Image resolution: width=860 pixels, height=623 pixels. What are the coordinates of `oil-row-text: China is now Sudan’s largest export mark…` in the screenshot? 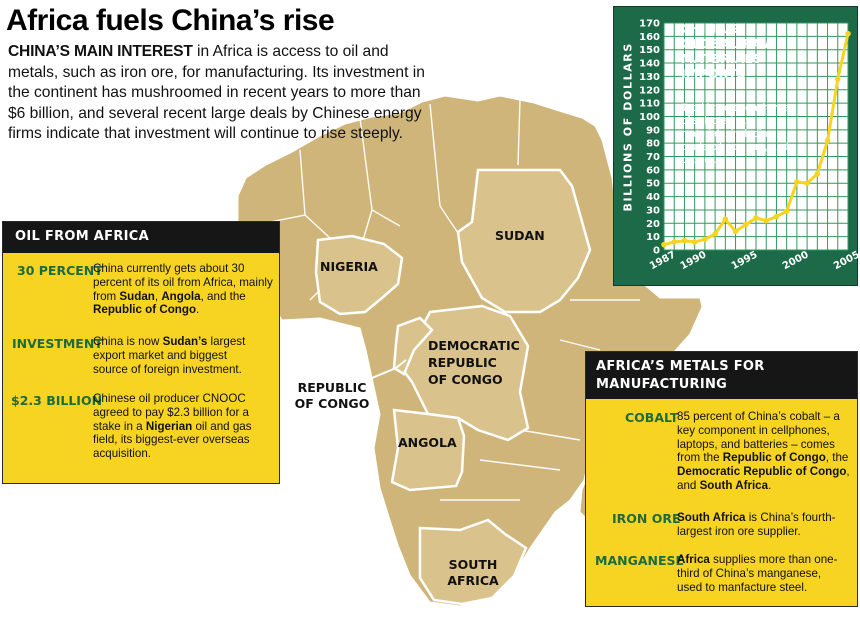 It's located at (169, 355).